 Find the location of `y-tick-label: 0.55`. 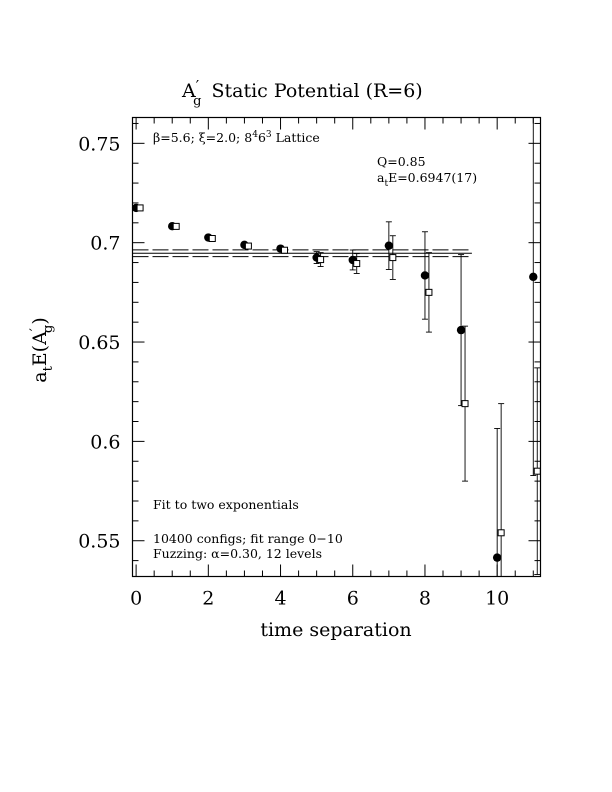

y-tick-label: 0.55 is located at coordinates (99, 542).